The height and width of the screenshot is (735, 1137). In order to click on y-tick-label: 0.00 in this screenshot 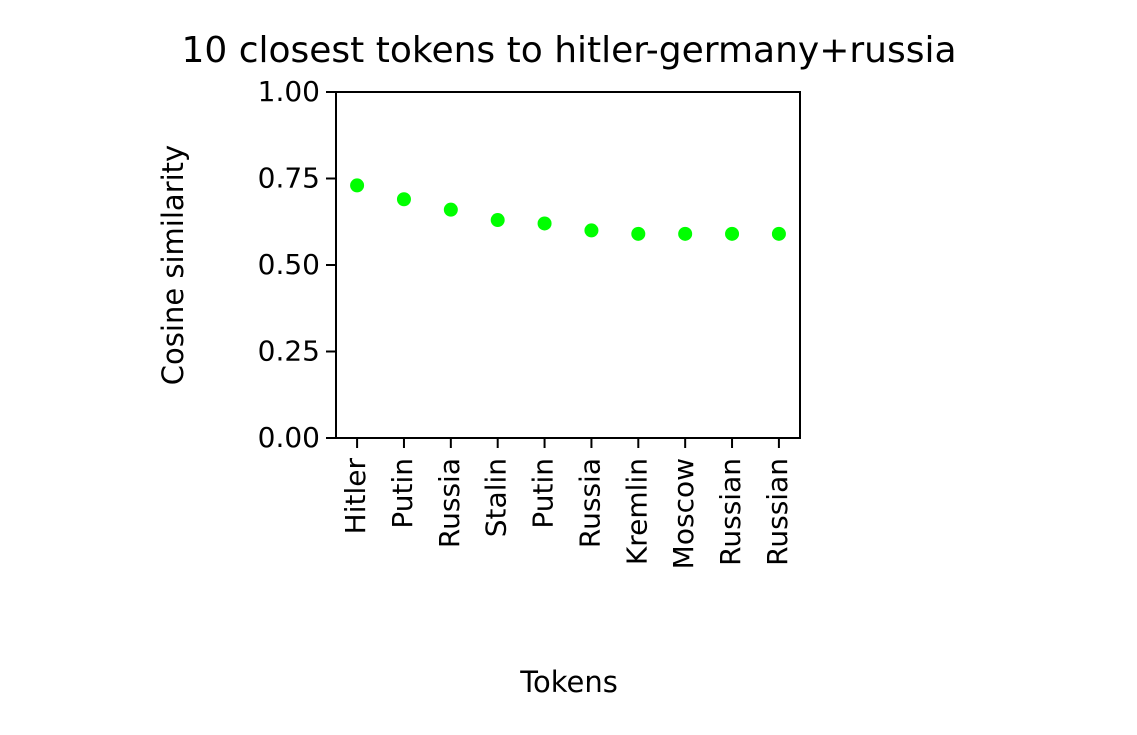, I will do `click(289, 437)`.